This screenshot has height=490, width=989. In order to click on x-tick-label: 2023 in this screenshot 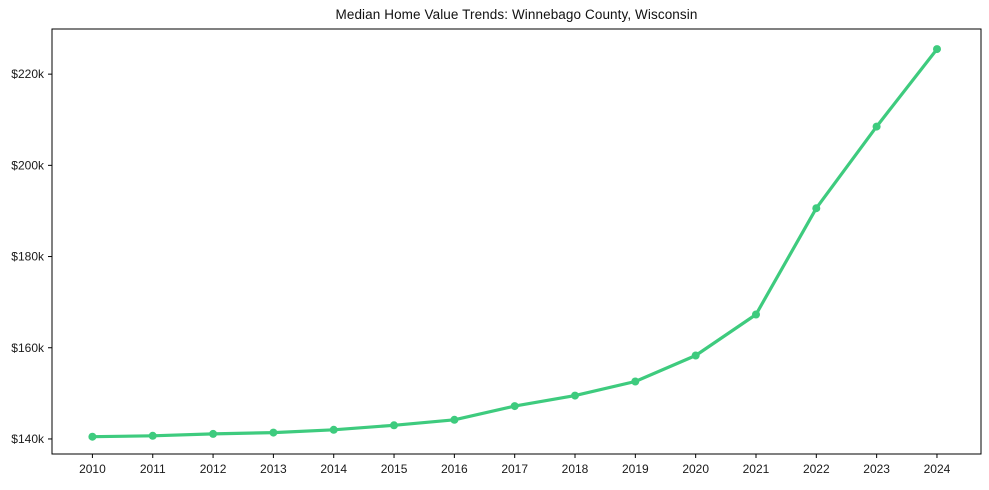, I will do `click(876, 469)`.